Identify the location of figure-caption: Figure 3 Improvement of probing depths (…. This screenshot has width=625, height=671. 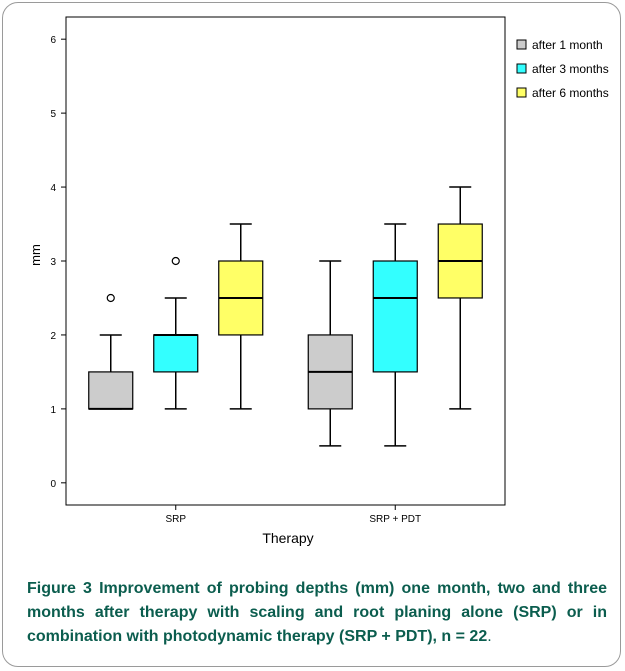
(317, 613).